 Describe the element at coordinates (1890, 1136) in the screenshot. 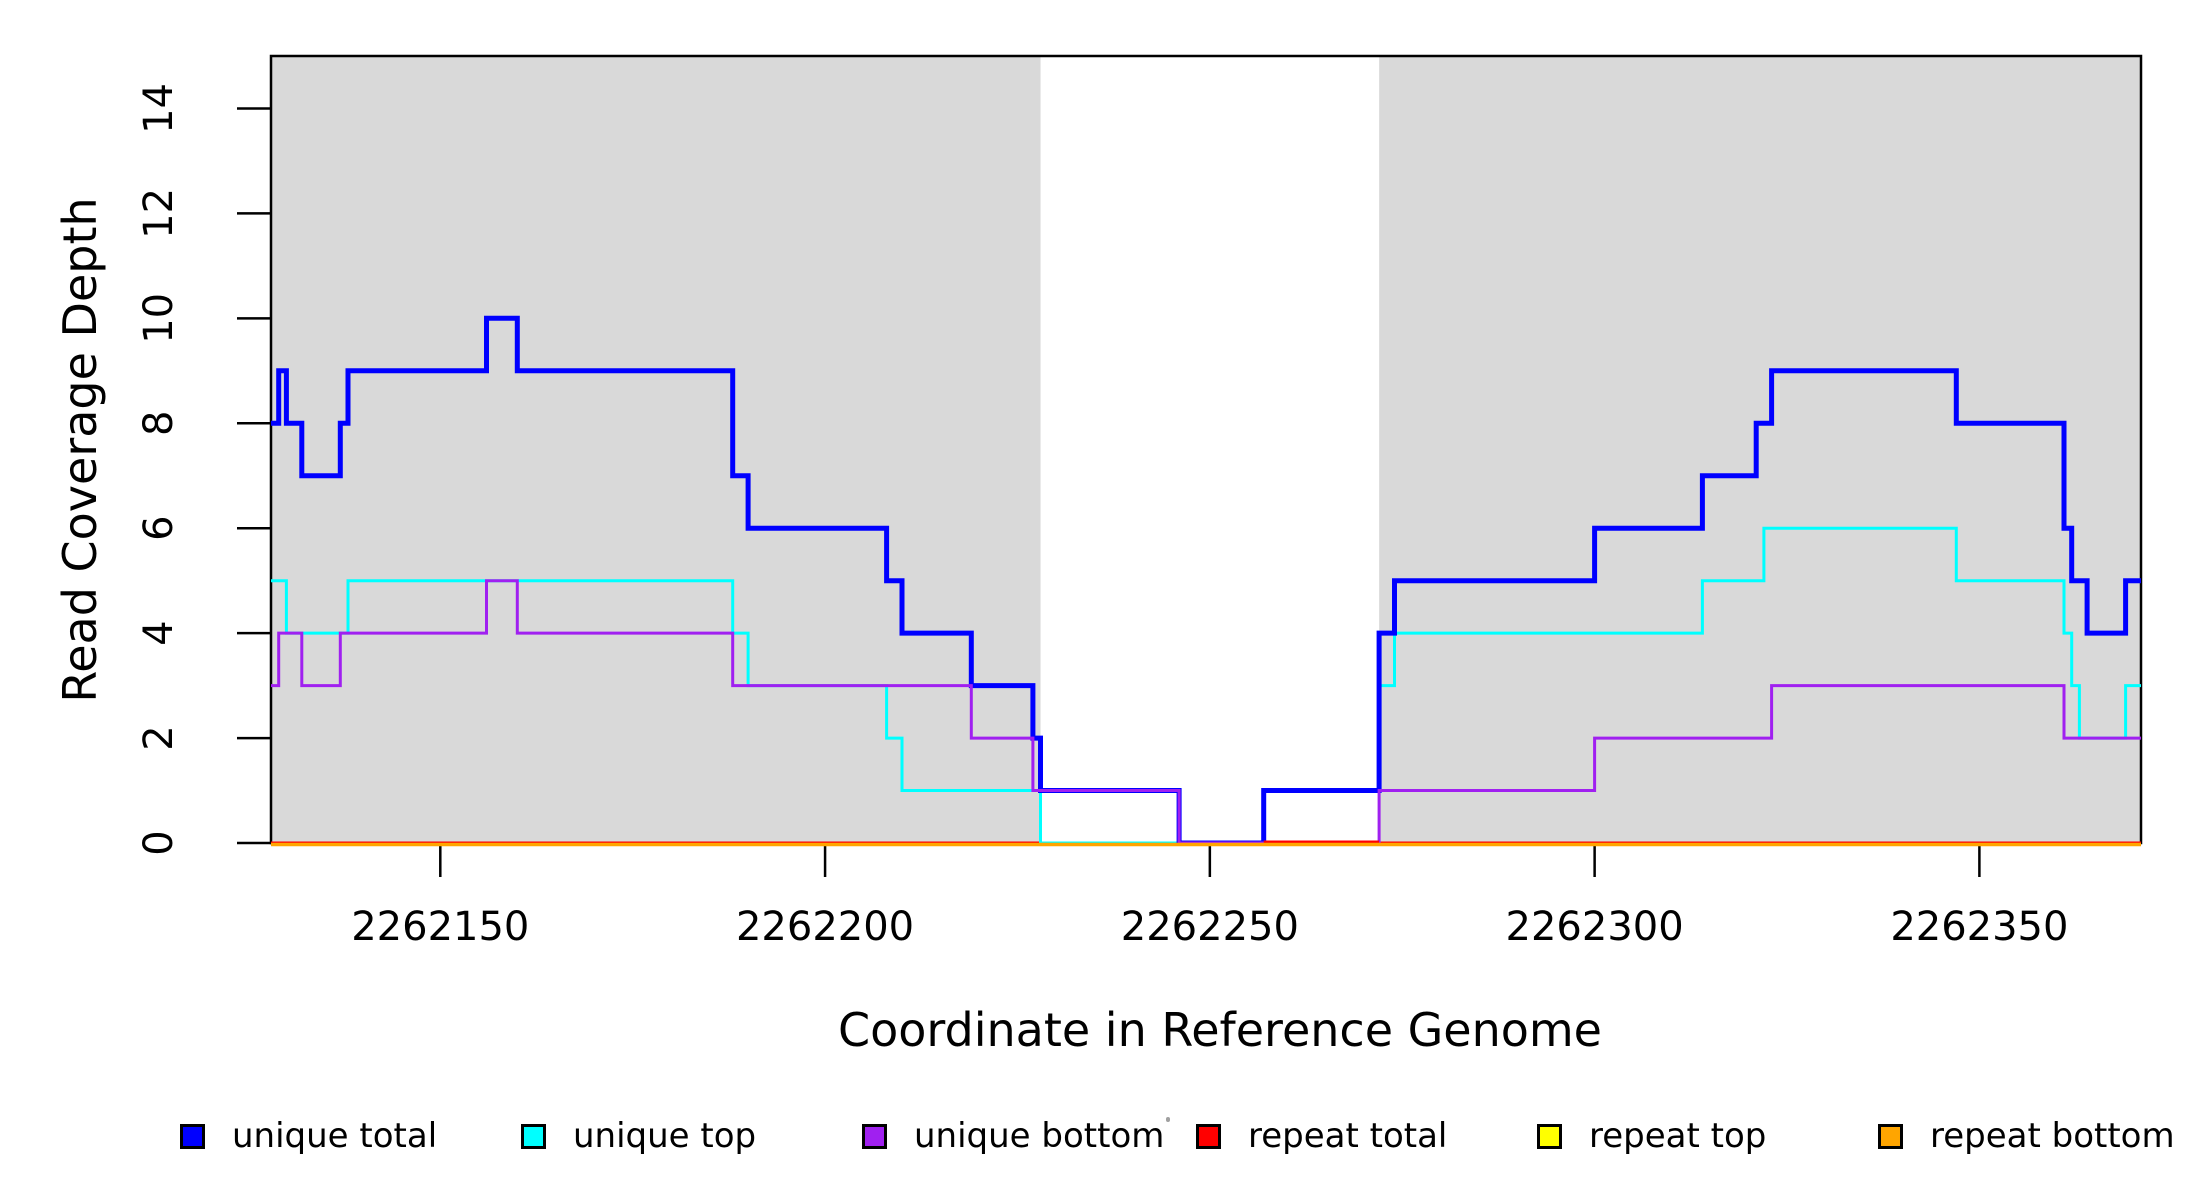

I see `legend-swatch-repeat-bottom` at that location.